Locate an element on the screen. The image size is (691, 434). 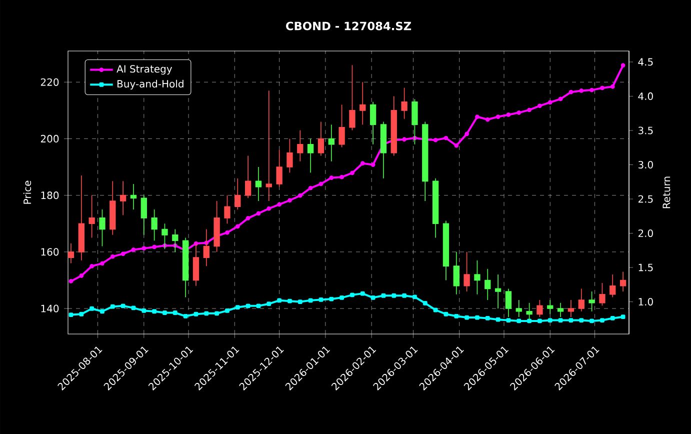
y-tick-label: 220 is located at coordinates (49, 82).